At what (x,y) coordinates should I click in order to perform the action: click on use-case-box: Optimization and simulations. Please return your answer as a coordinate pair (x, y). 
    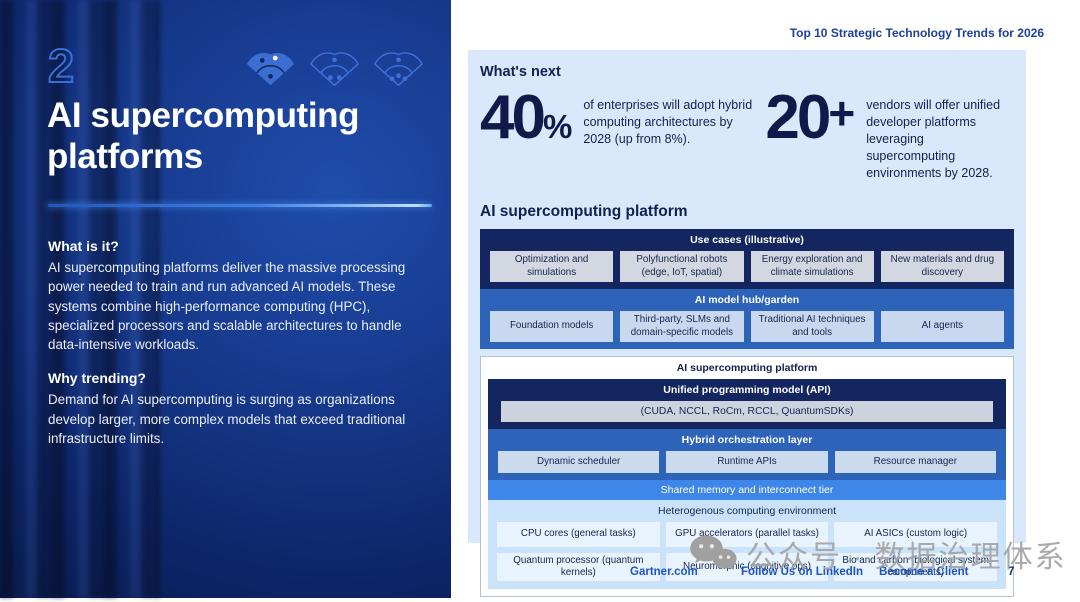
    Looking at the image, I should click on (552, 266).